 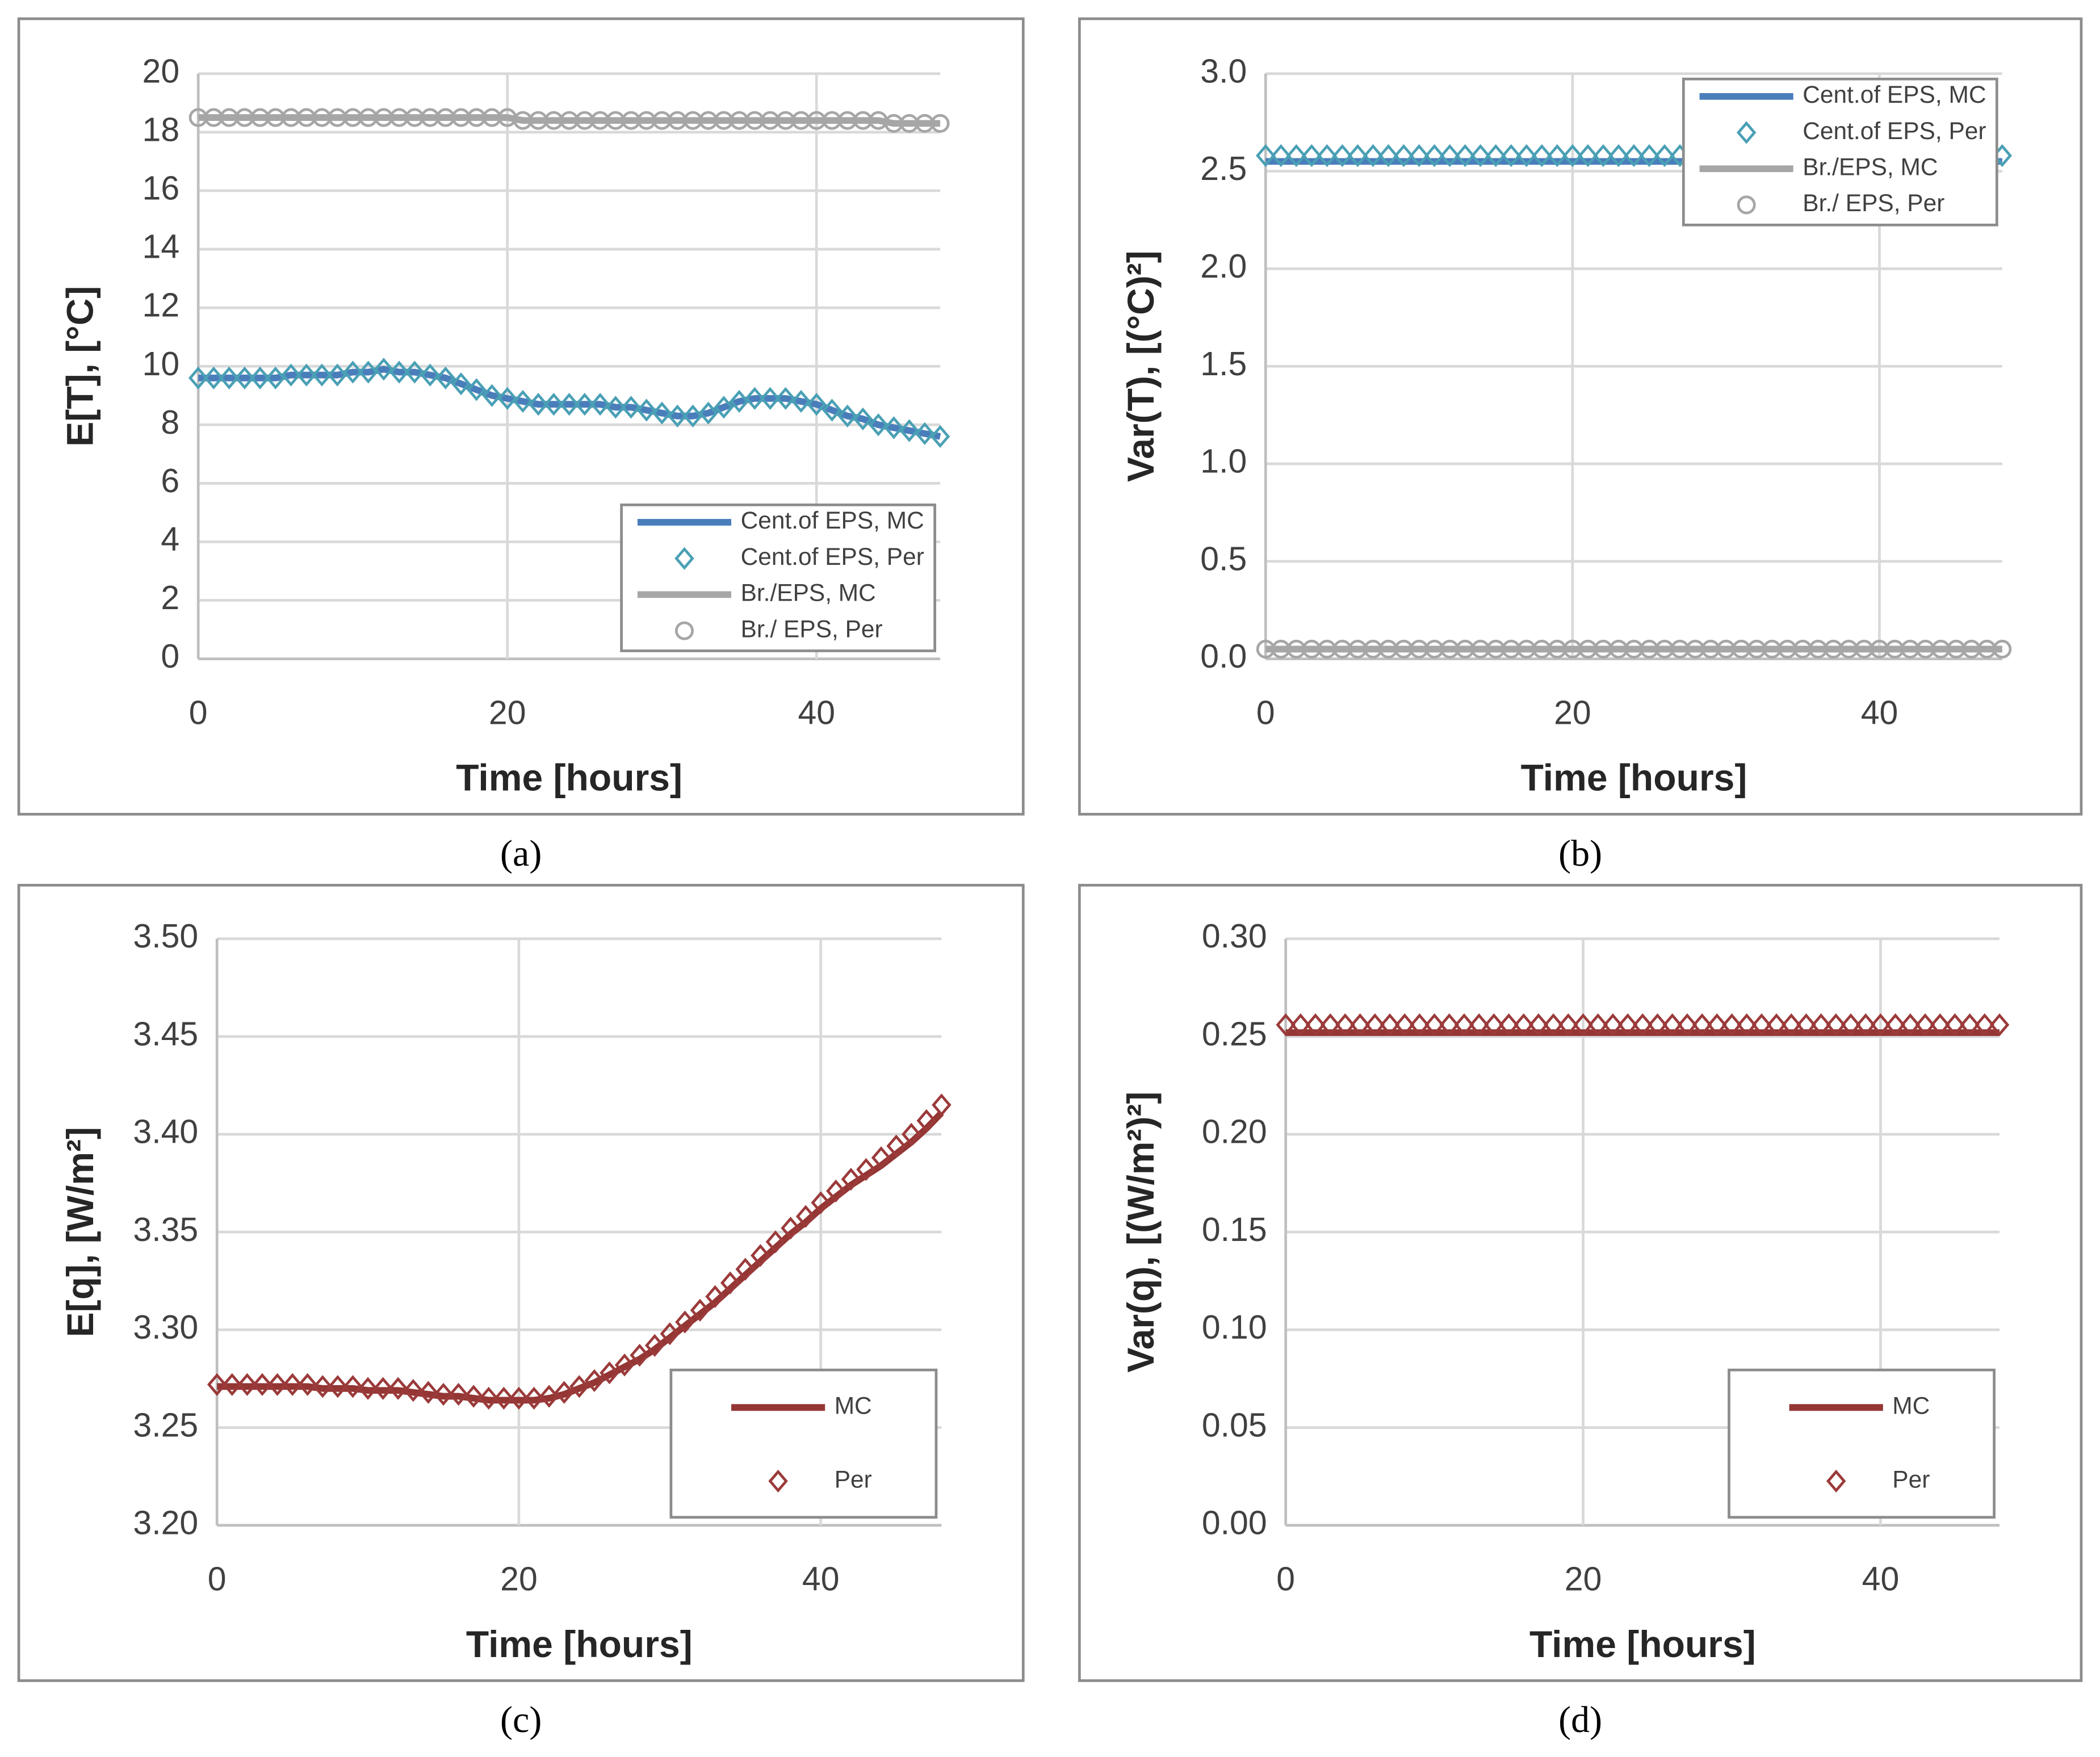 What do you see at coordinates (165, 1522) in the screenshot?
I see `y-tick-label: 3.20` at bounding box center [165, 1522].